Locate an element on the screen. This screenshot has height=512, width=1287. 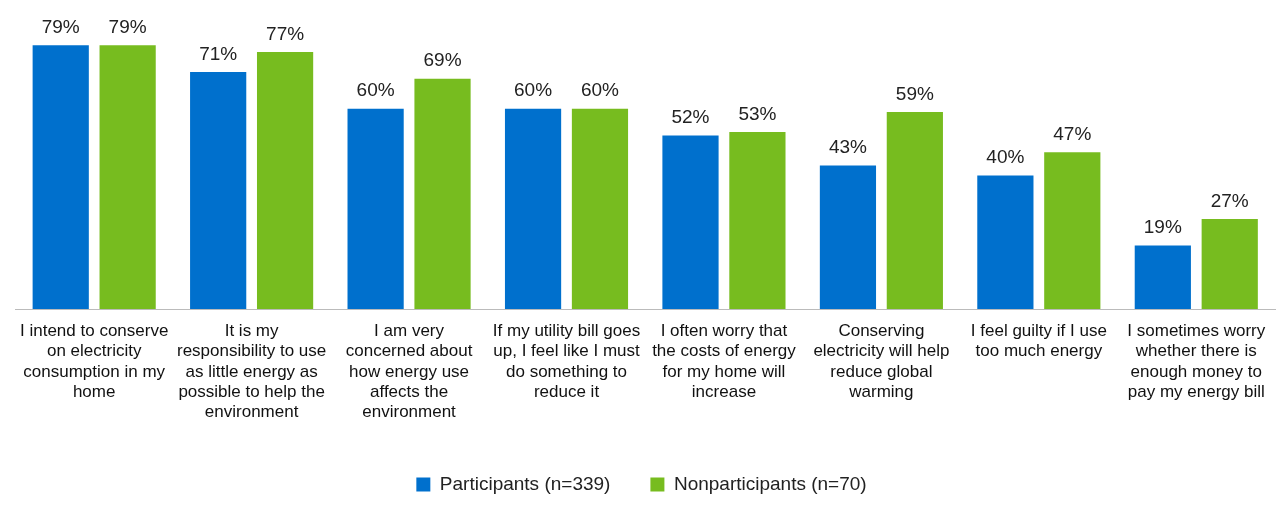
data-label: 19% is located at coordinates (1162, 227).